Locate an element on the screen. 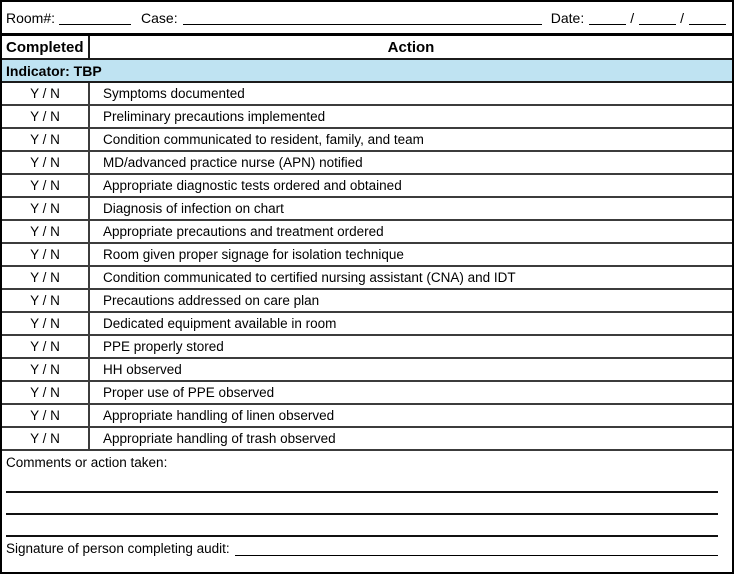 This screenshot has height=574, width=734. table-row: Y / N Diagnosis of infection on chart is located at coordinates (367, 209).